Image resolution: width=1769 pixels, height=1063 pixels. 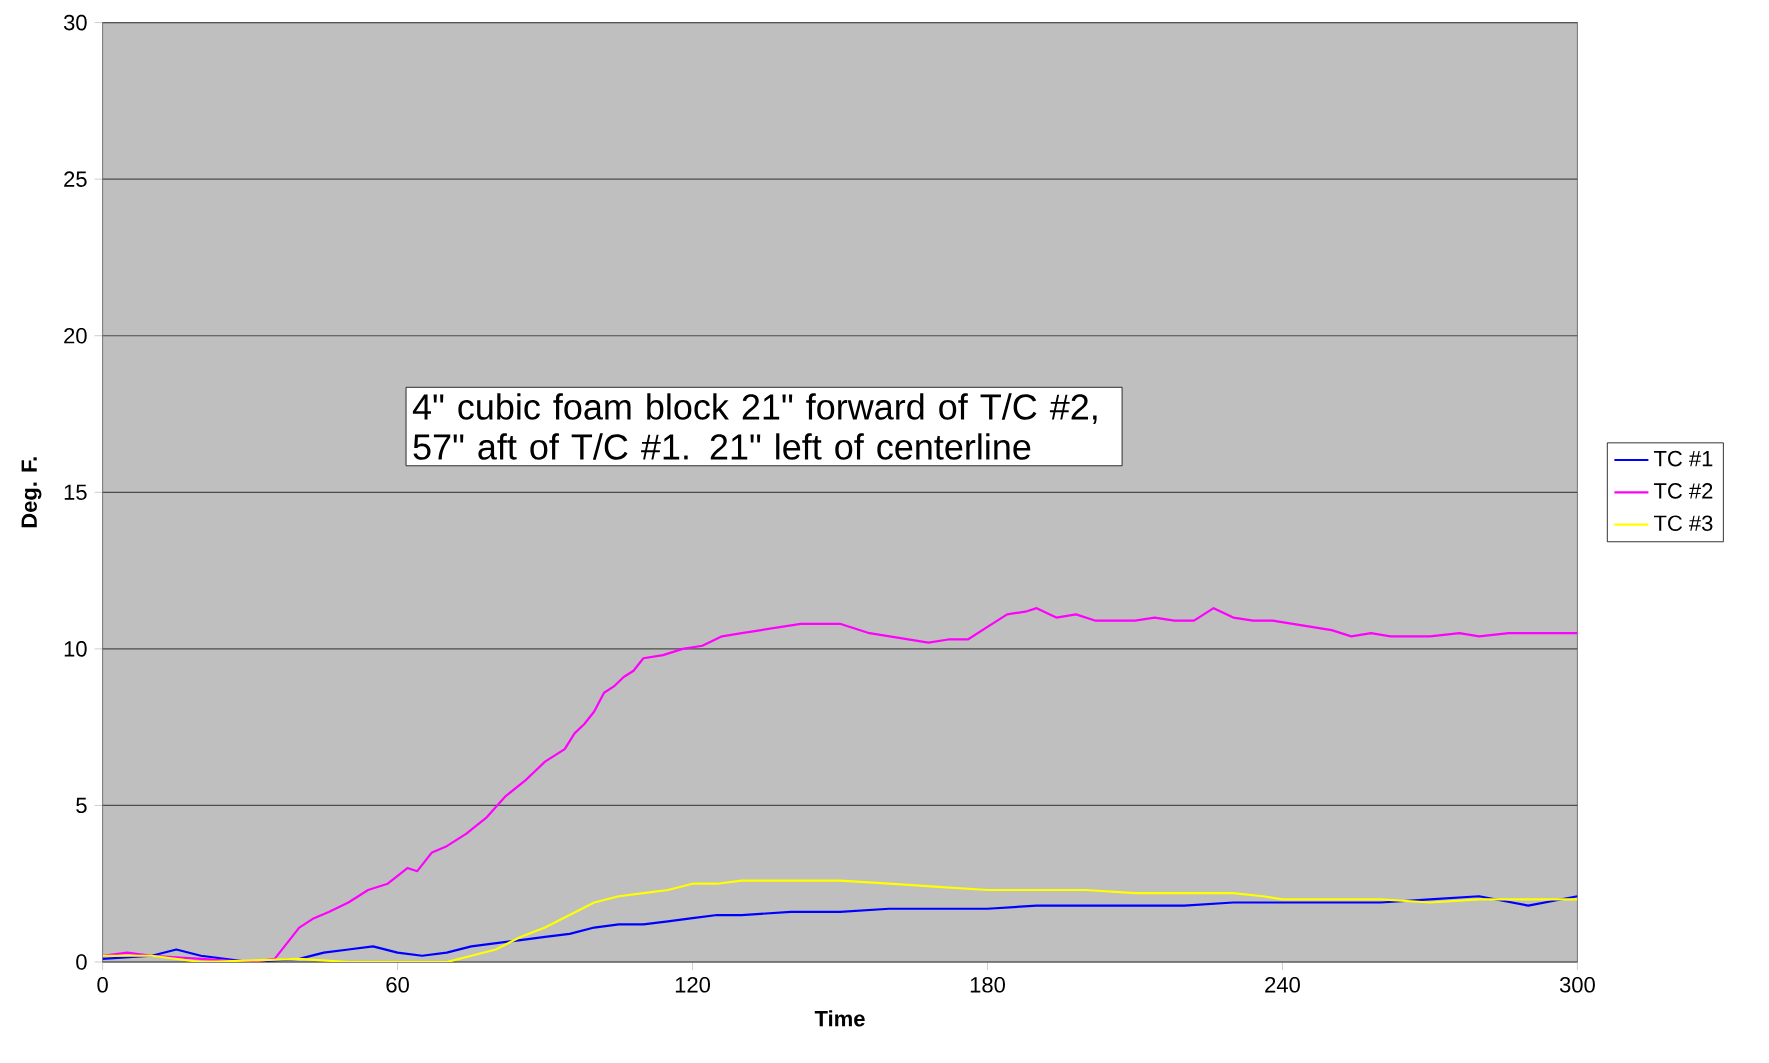 What do you see at coordinates (75, 492) in the screenshot?
I see `y-tick-label: 15` at bounding box center [75, 492].